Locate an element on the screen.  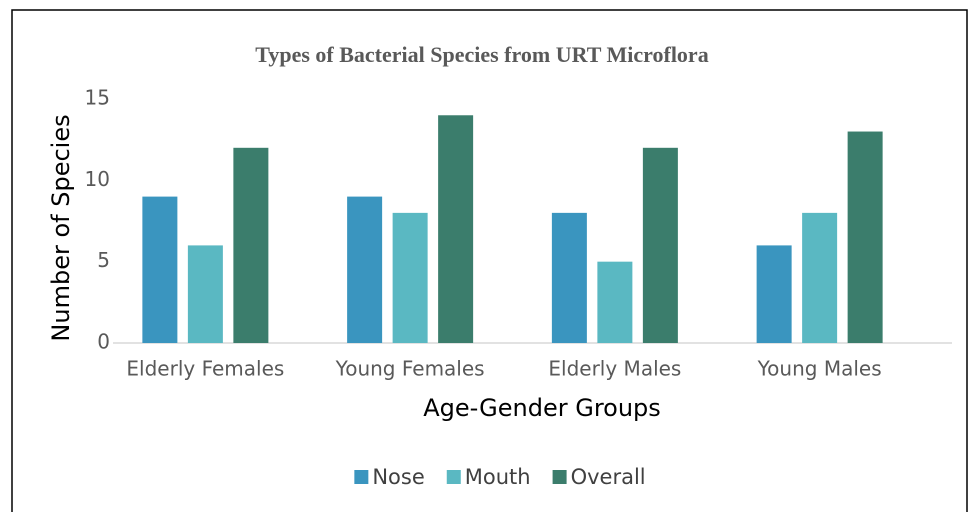
legend-label: Nose is located at coordinates (398, 477).